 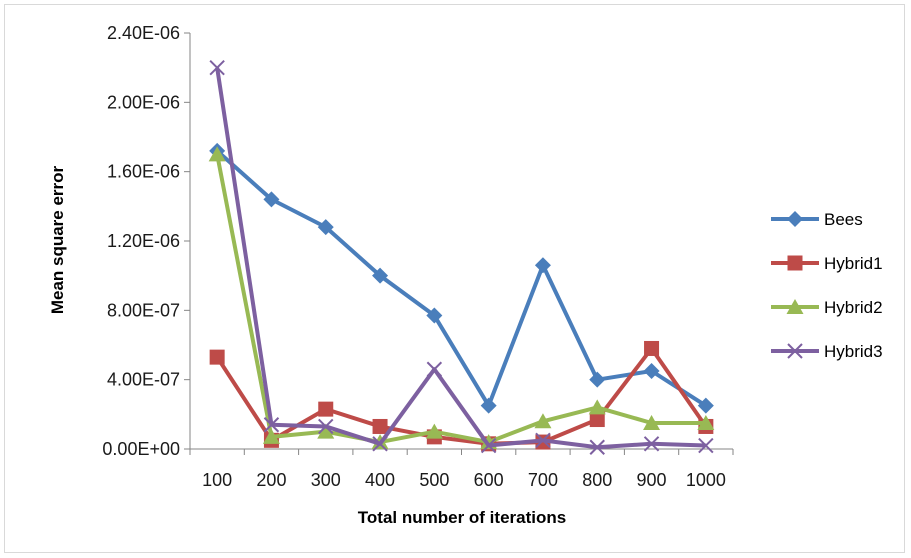 What do you see at coordinates (461, 469) in the screenshot?
I see `x-axis: 100 200 300 400 500 600 700 800 900 1000` at bounding box center [461, 469].